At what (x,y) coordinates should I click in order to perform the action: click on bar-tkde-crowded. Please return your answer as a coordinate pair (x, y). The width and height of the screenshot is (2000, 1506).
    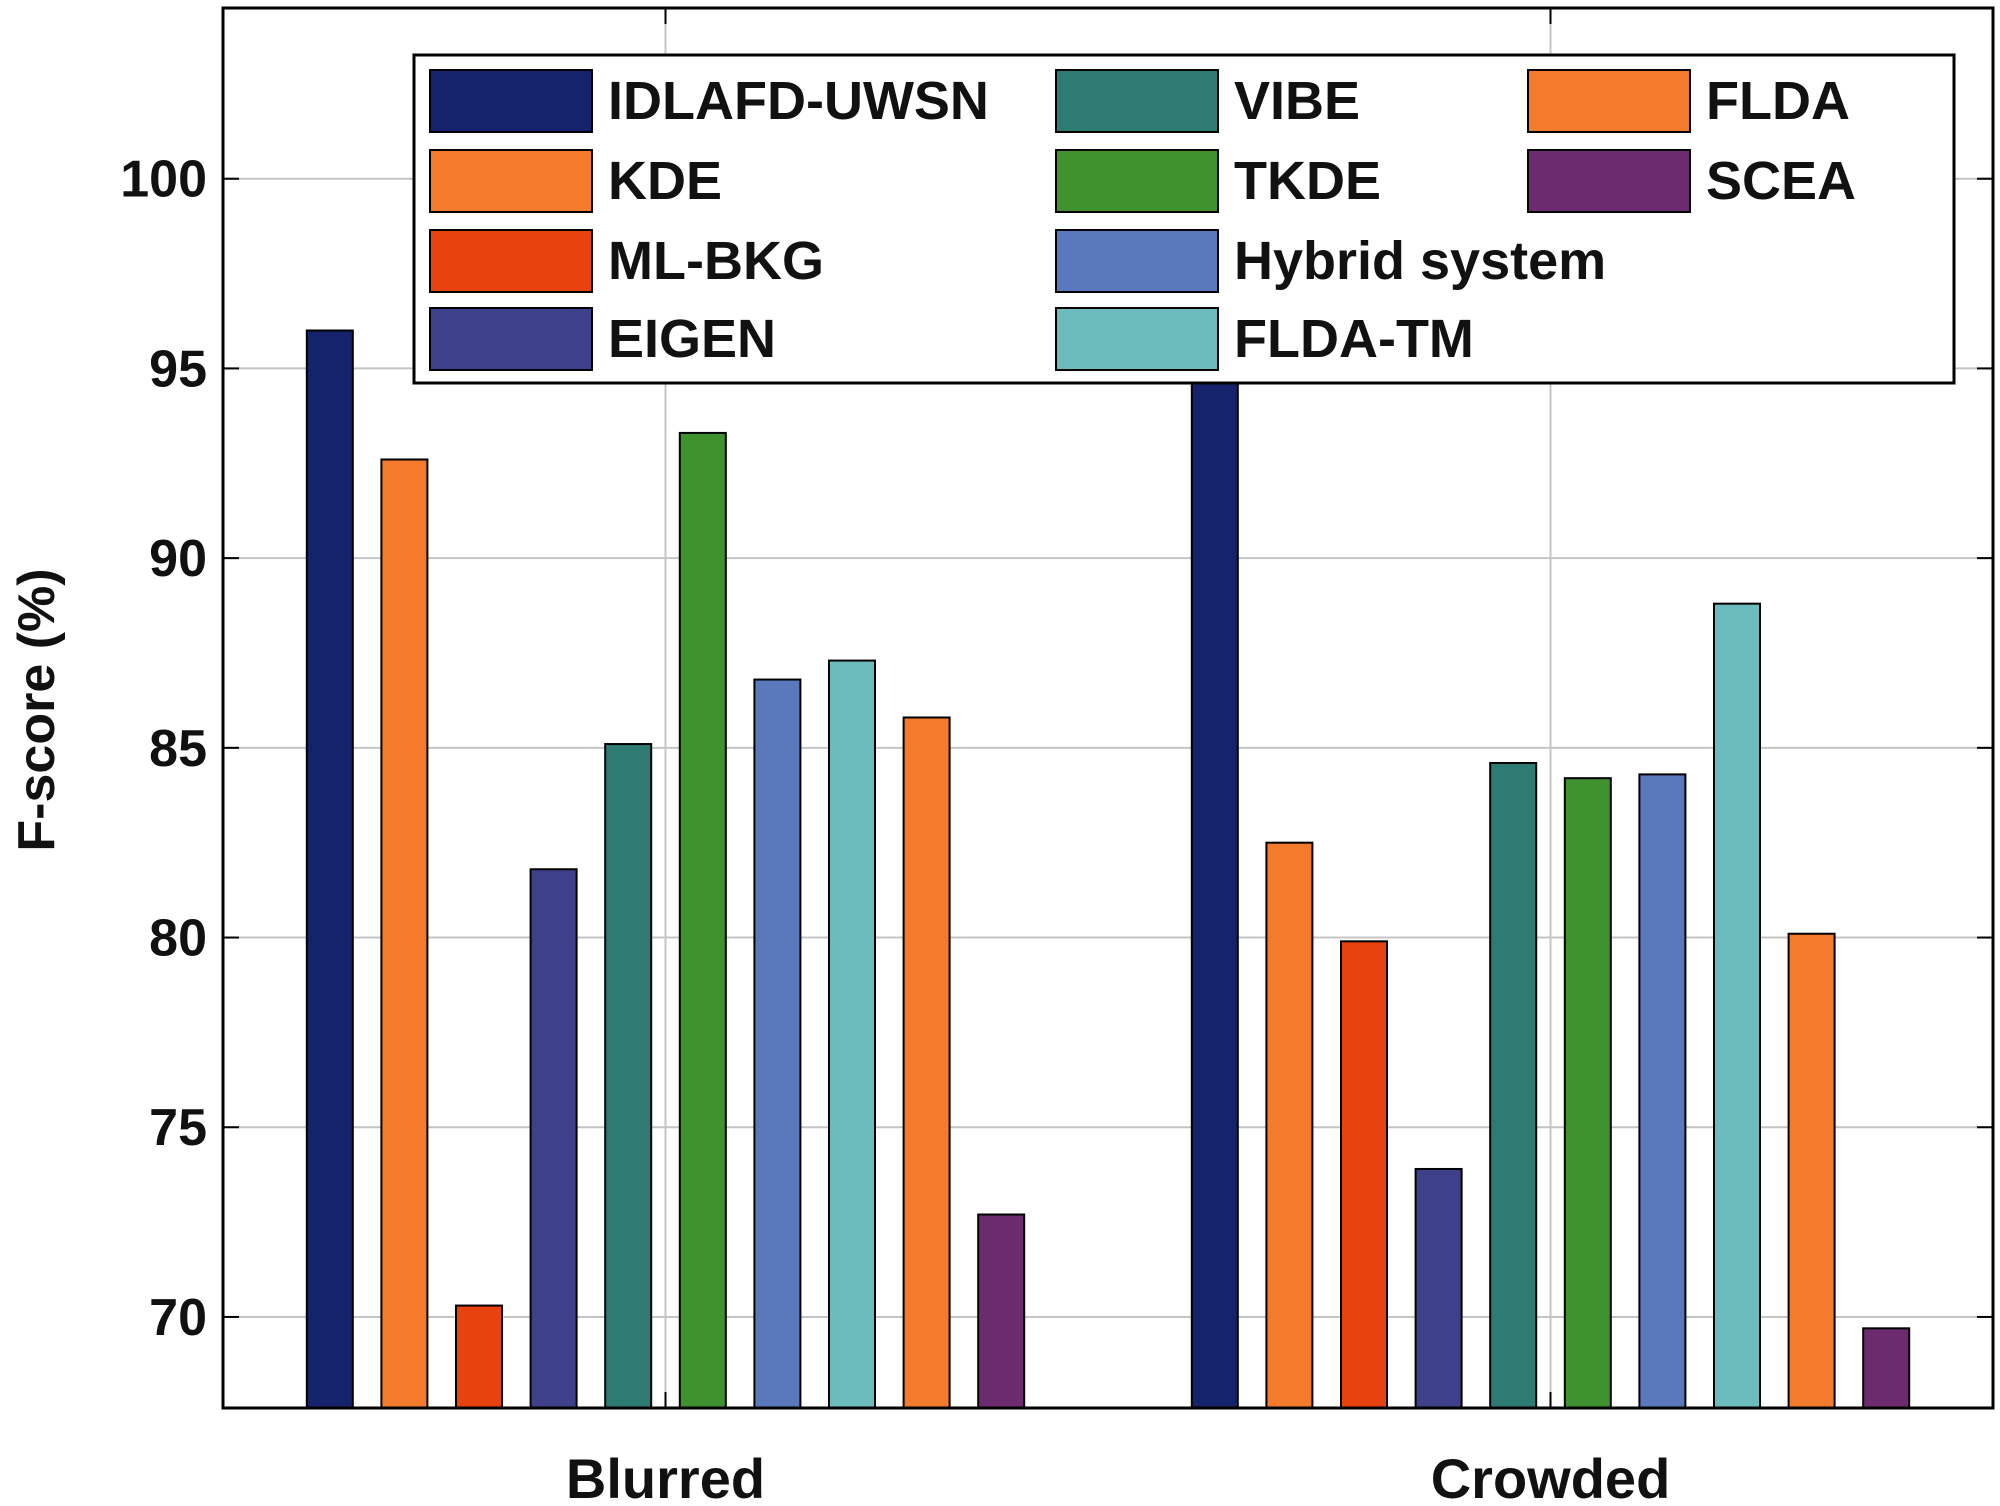
    Looking at the image, I should click on (1587, 1093).